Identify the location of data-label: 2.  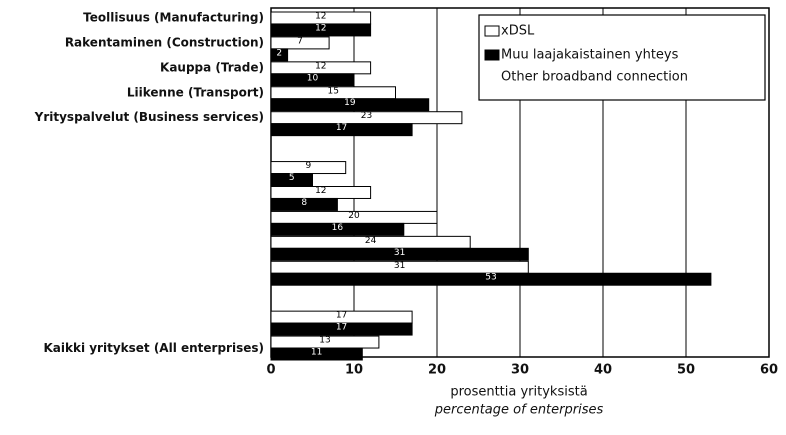
(279, 53).